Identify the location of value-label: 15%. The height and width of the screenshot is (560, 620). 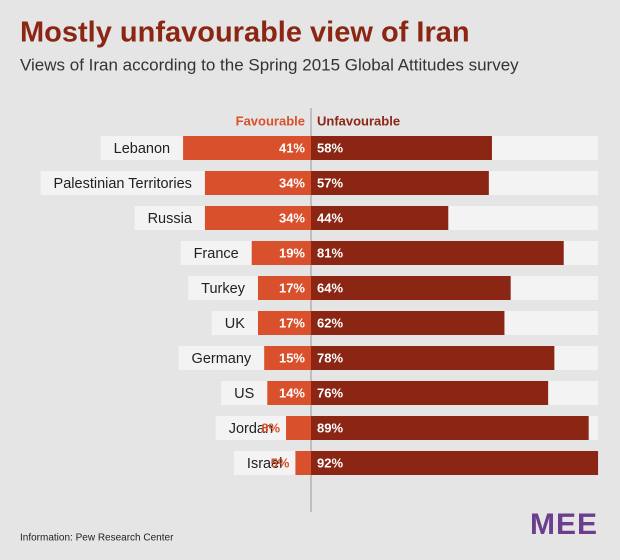
(292, 357).